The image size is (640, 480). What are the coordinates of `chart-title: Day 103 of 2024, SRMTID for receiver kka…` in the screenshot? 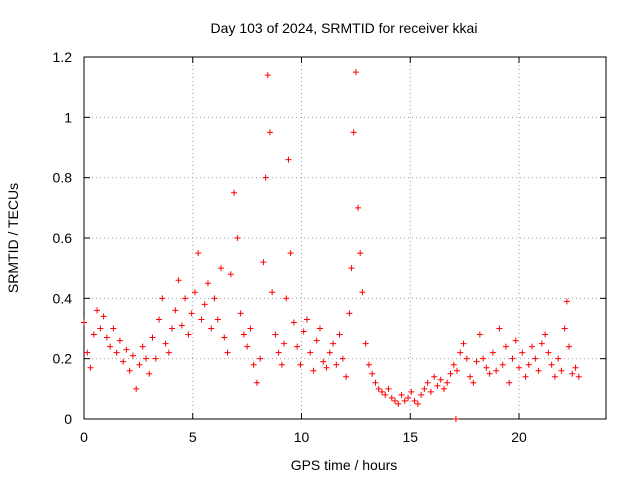 It's located at (344, 28).